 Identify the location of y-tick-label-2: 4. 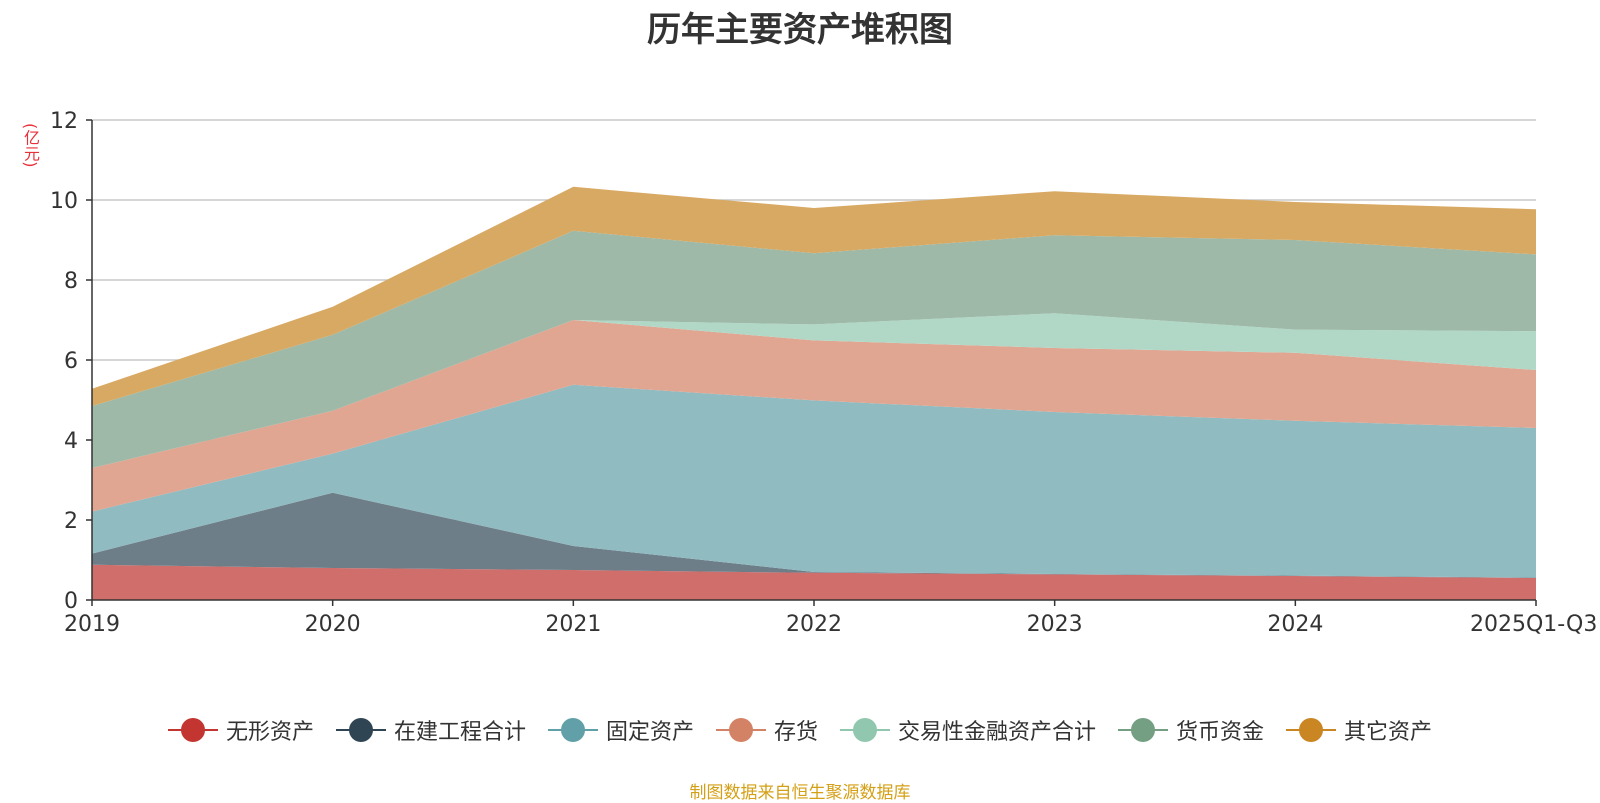
(71, 441).